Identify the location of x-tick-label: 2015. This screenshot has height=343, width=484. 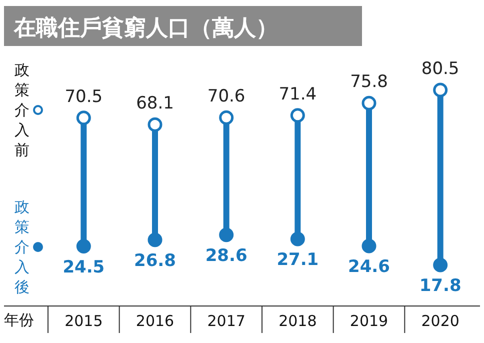
(83, 321).